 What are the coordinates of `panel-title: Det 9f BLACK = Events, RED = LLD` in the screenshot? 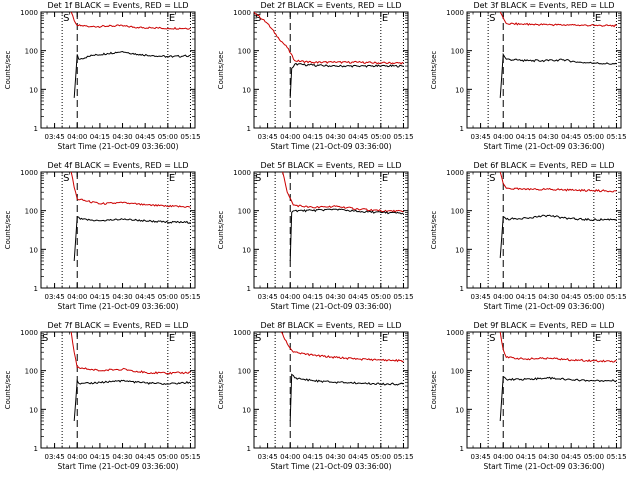 It's located at (543, 325).